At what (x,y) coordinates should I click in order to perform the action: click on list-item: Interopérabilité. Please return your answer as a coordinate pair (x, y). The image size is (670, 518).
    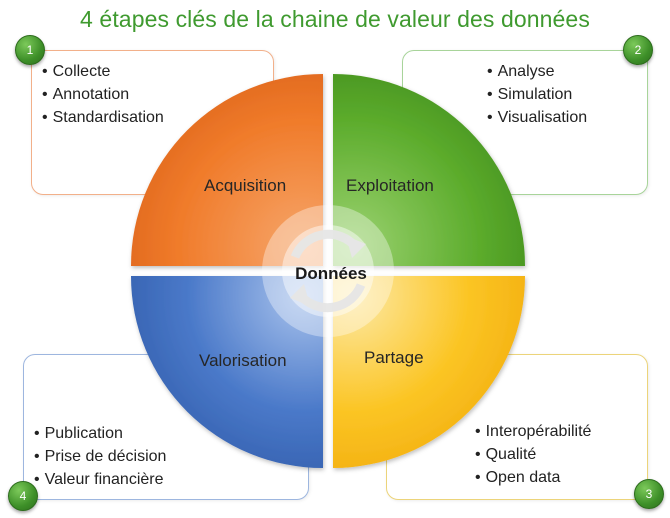
    Looking at the image, I should click on (533, 431).